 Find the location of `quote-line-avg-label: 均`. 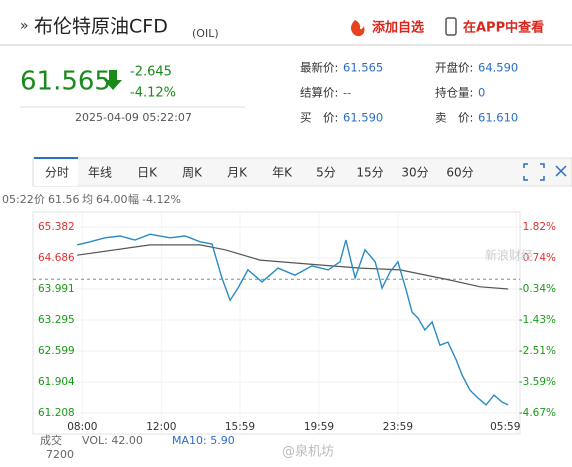

quote-line-avg-label: 均 is located at coordinates (87, 199).